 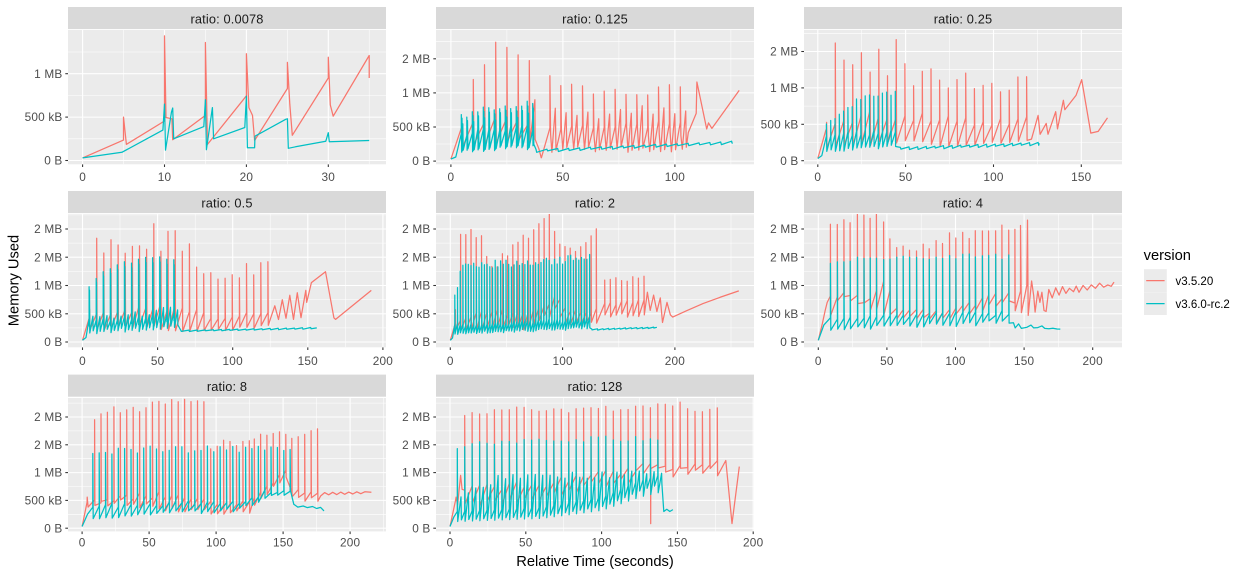 What do you see at coordinates (963, 203) in the screenshot?
I see `svg-text: ratio: 4` at bounding box center [963, 203].